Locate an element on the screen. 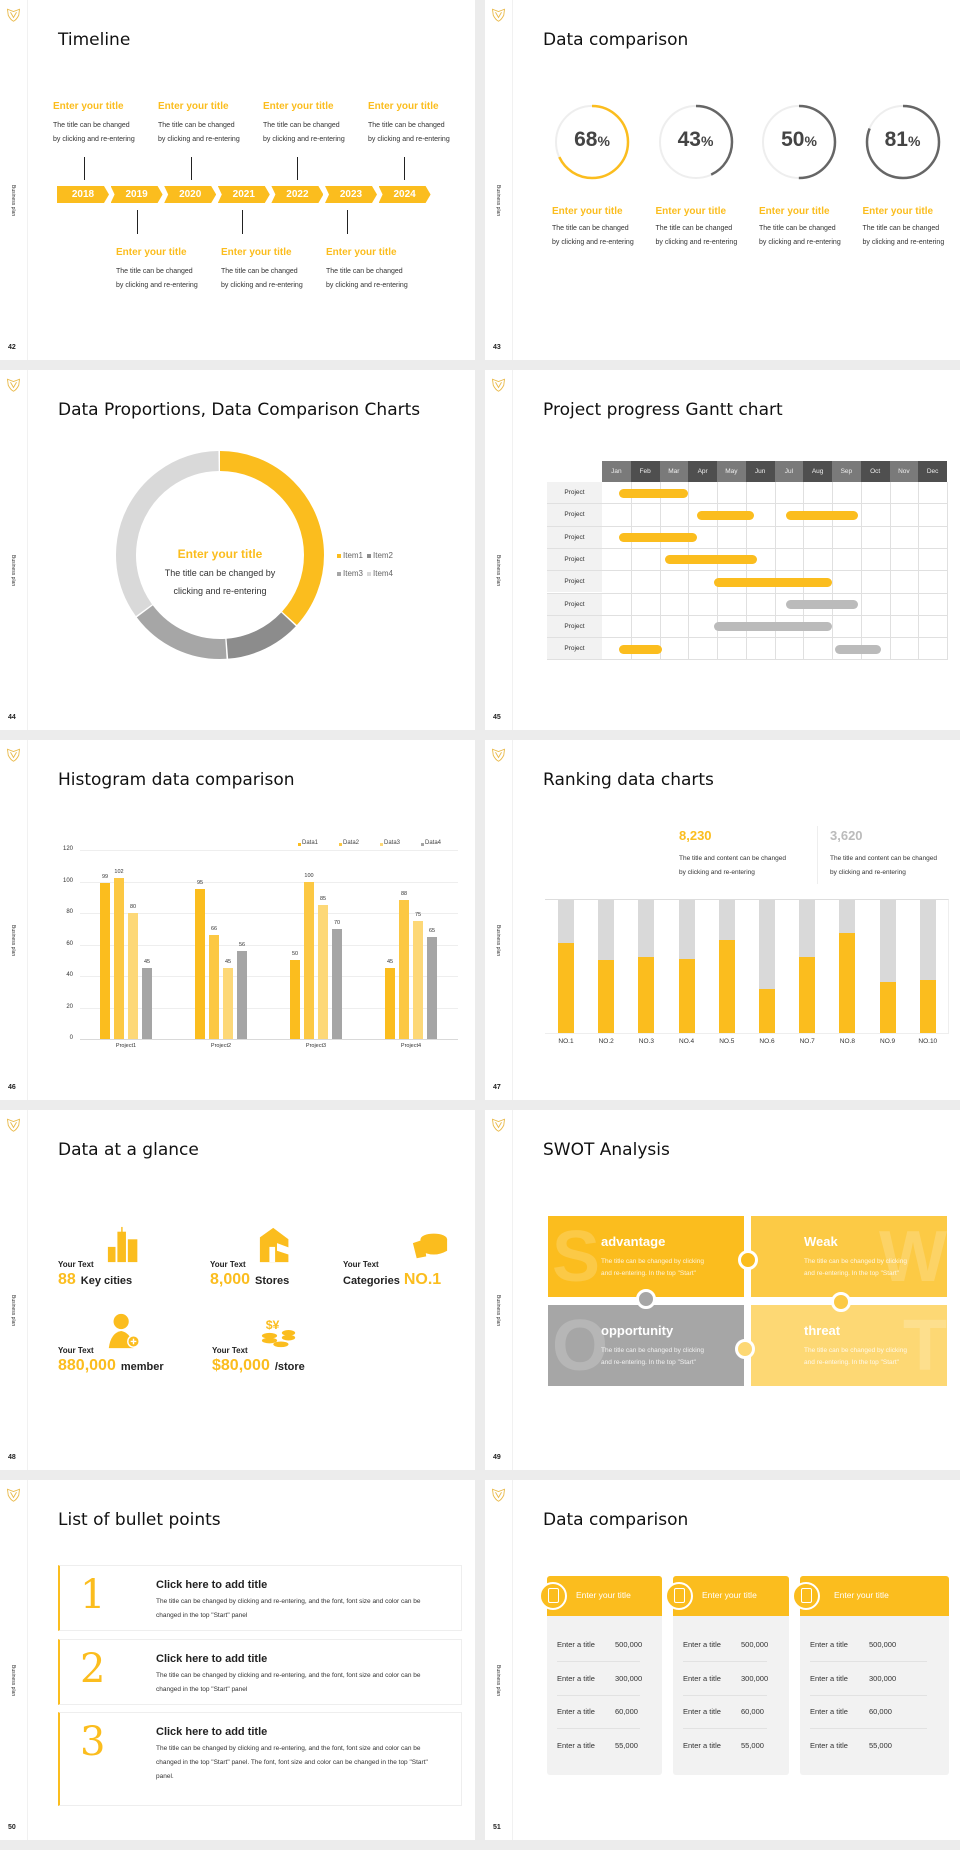 The image size is (960, 1850). item-number: 88 is located at coordinates (67, 1279).